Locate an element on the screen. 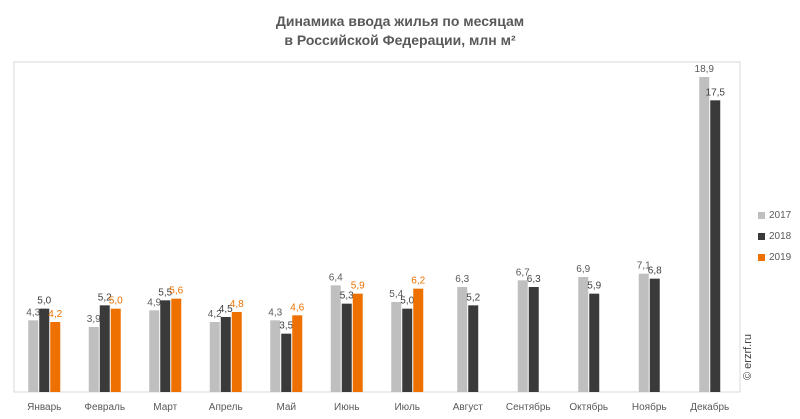 This screenshot has width=800, height=419. legend-item-2017: 2017 is located at coordinates (774, 215).